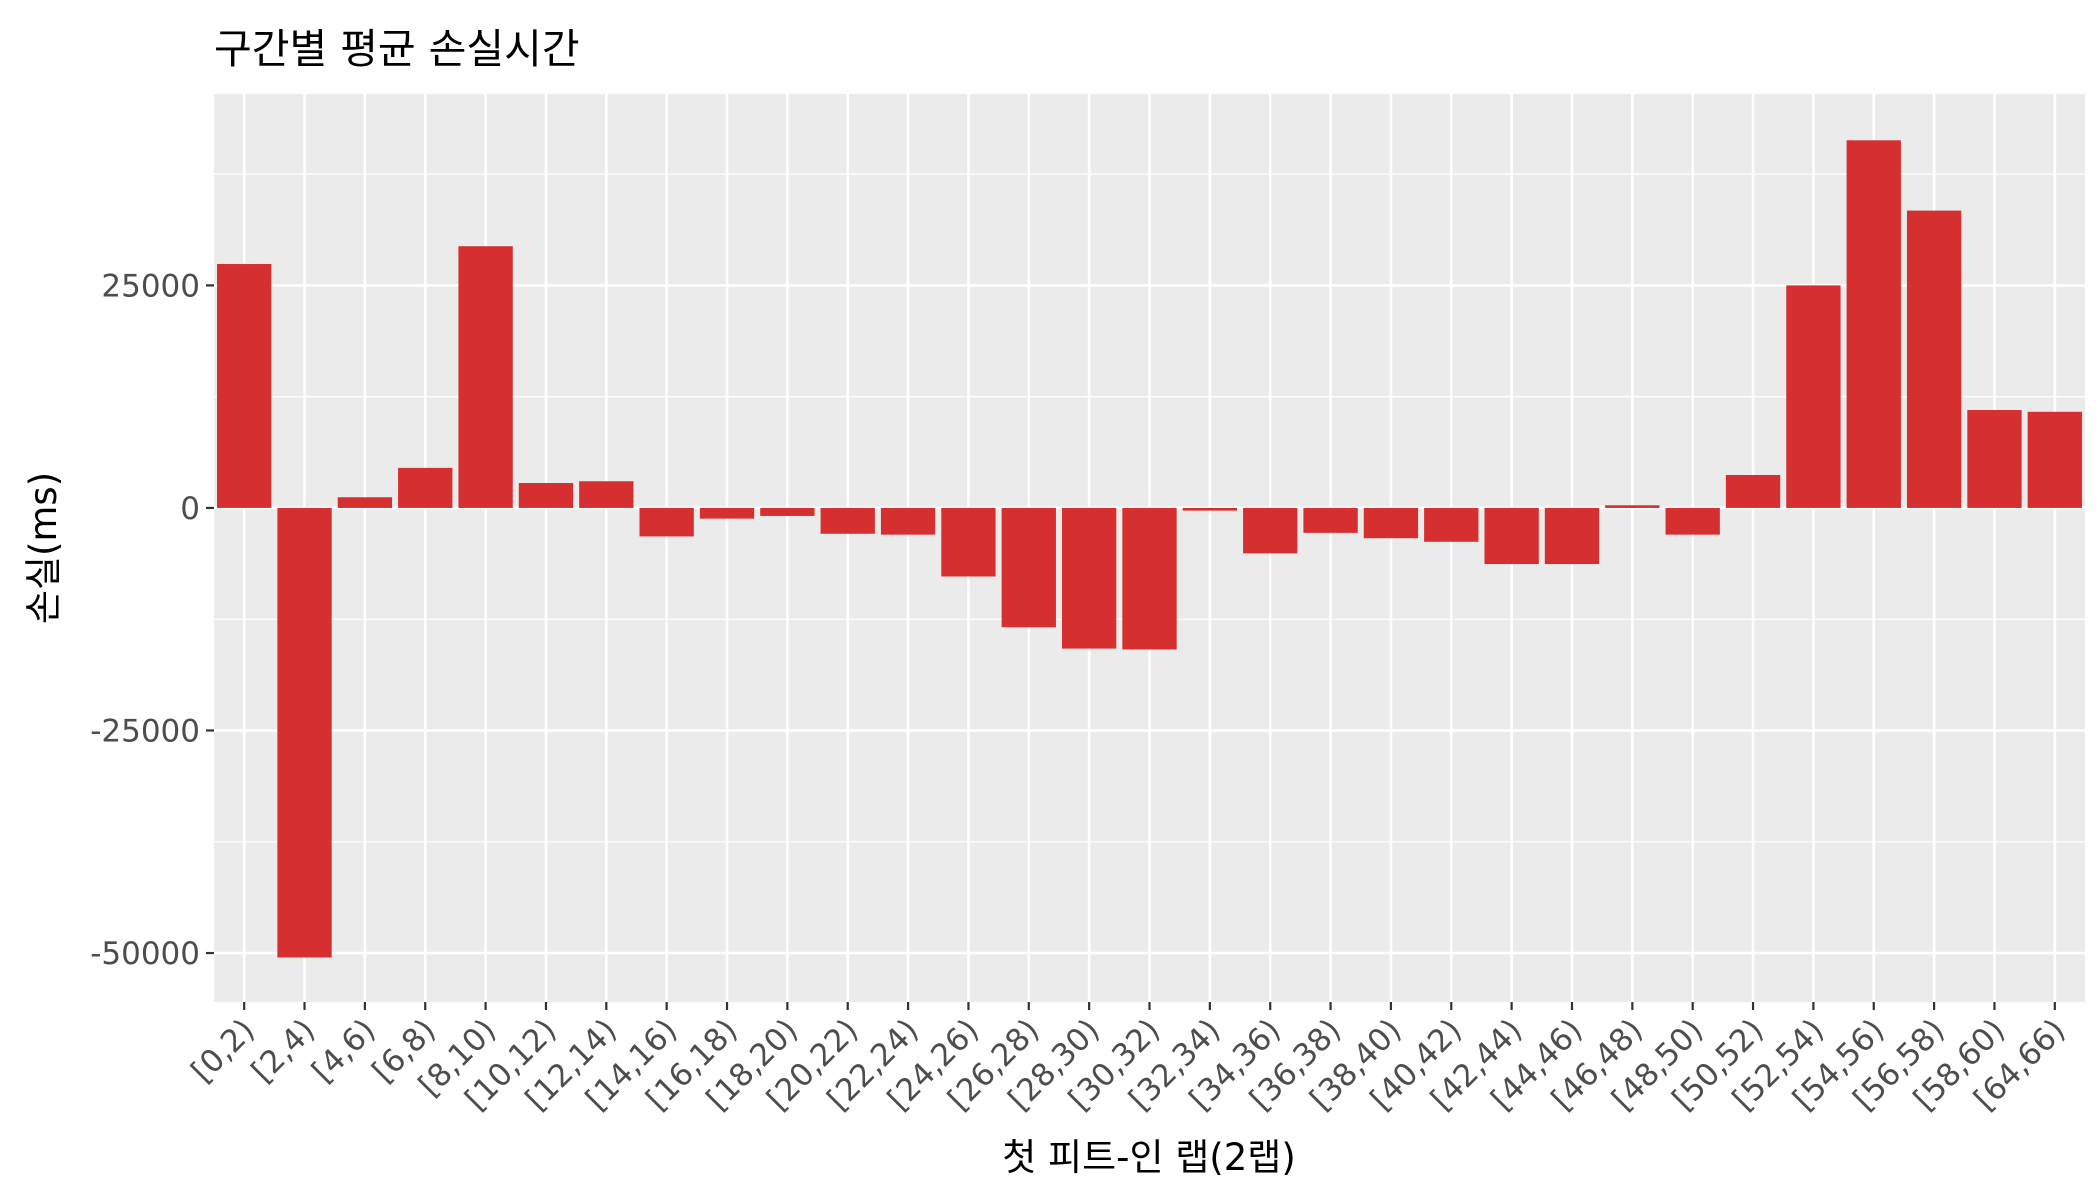 This screenshot has width=2100, height=1200. I want to click on y-axis-title: 손실(ms), so click(43, 548).